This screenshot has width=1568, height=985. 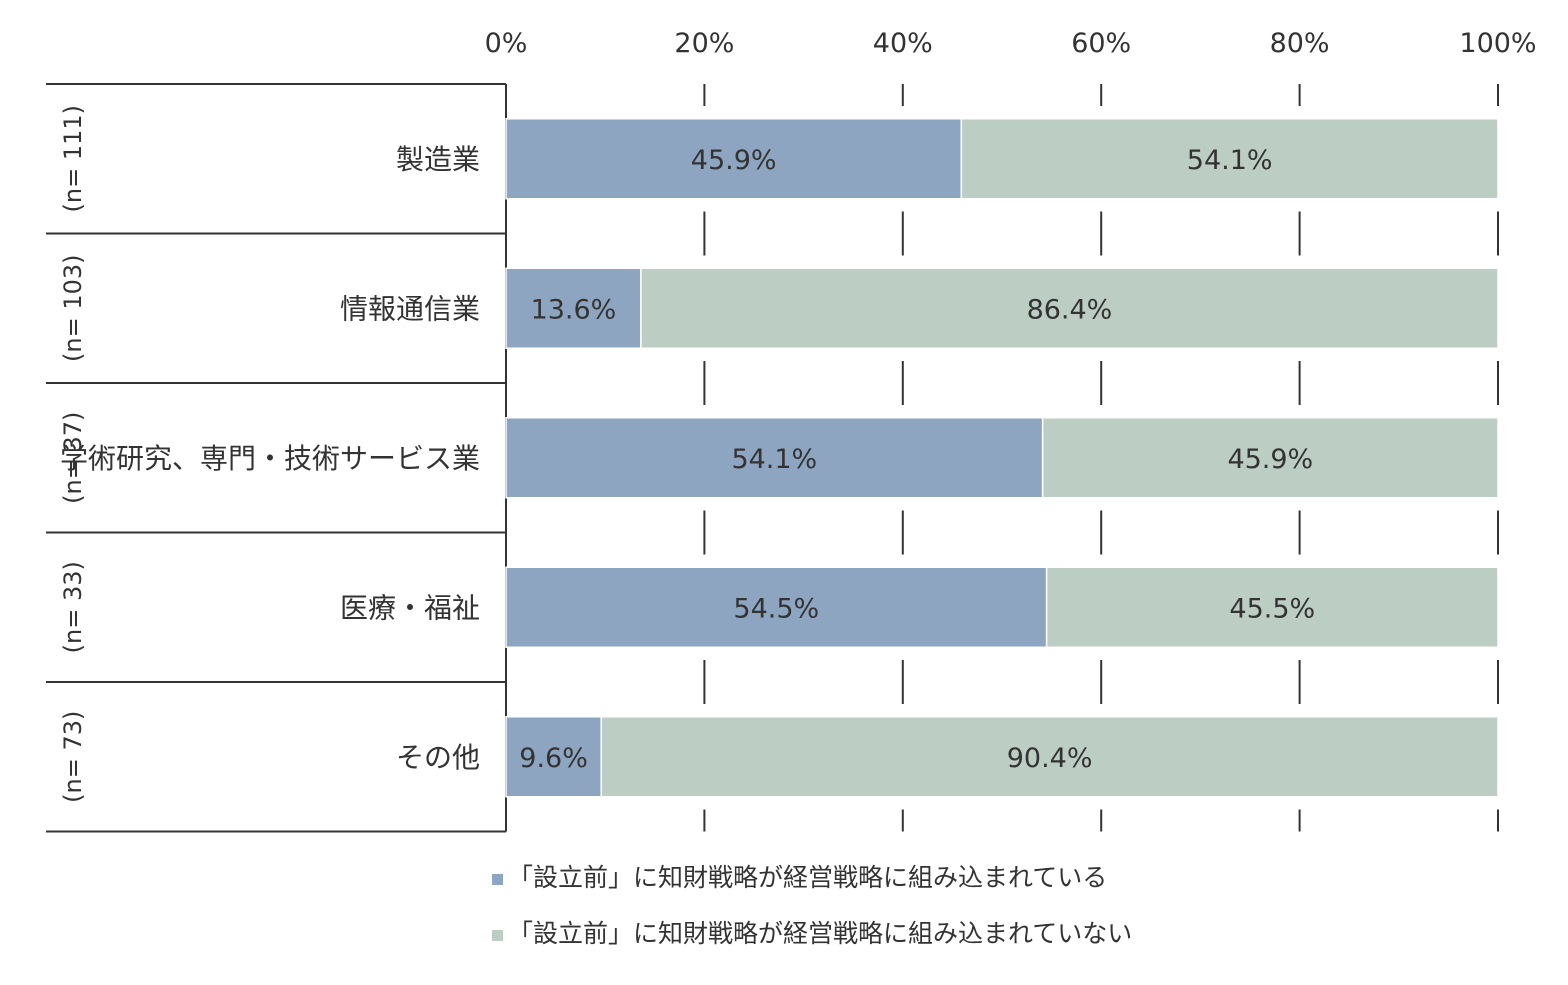 I want to click on data-label: 13.6%, so click(x=574, y=309).